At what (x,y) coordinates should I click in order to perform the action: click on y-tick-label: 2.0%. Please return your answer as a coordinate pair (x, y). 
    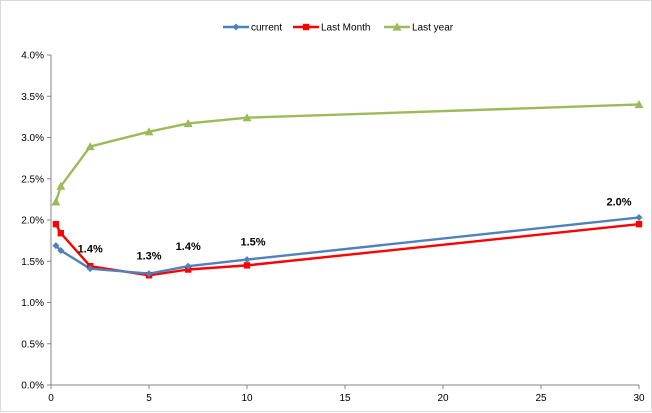
    Looking at the image, I should click on (32, 221).